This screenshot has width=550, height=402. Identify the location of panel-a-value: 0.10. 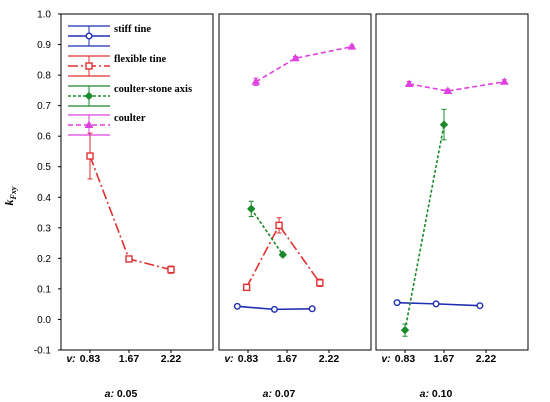
(441, 394).